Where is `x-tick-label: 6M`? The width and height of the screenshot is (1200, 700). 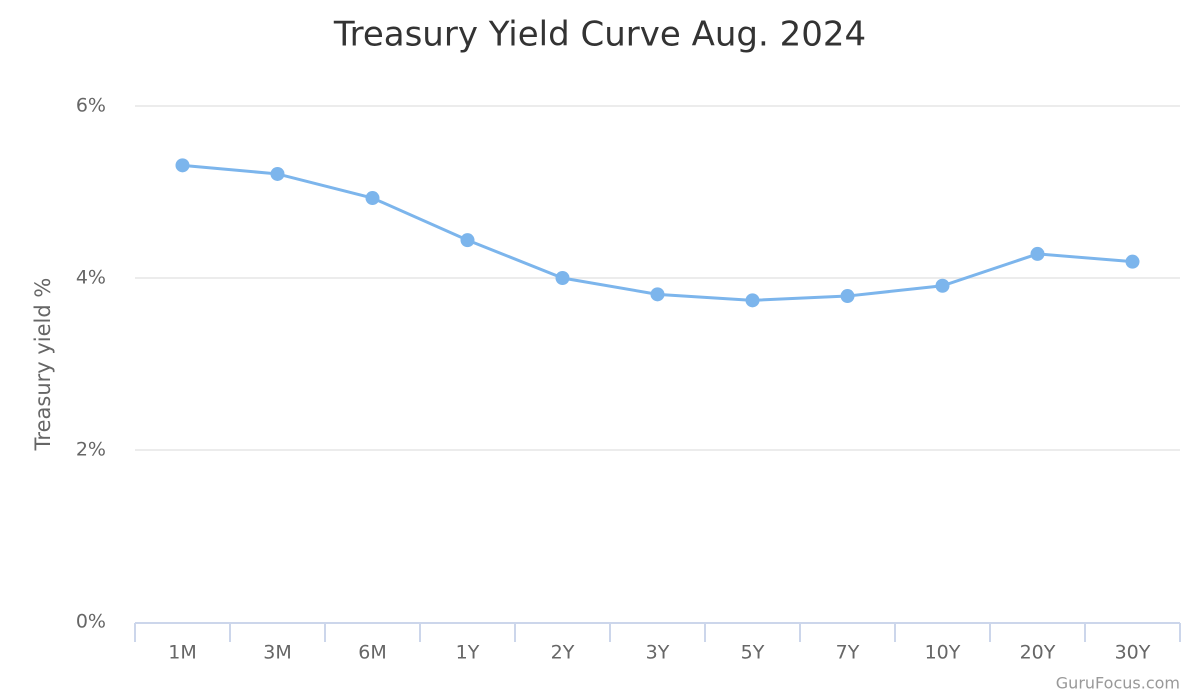
x-tick-label: 6M is located at coordinates (372, 653).